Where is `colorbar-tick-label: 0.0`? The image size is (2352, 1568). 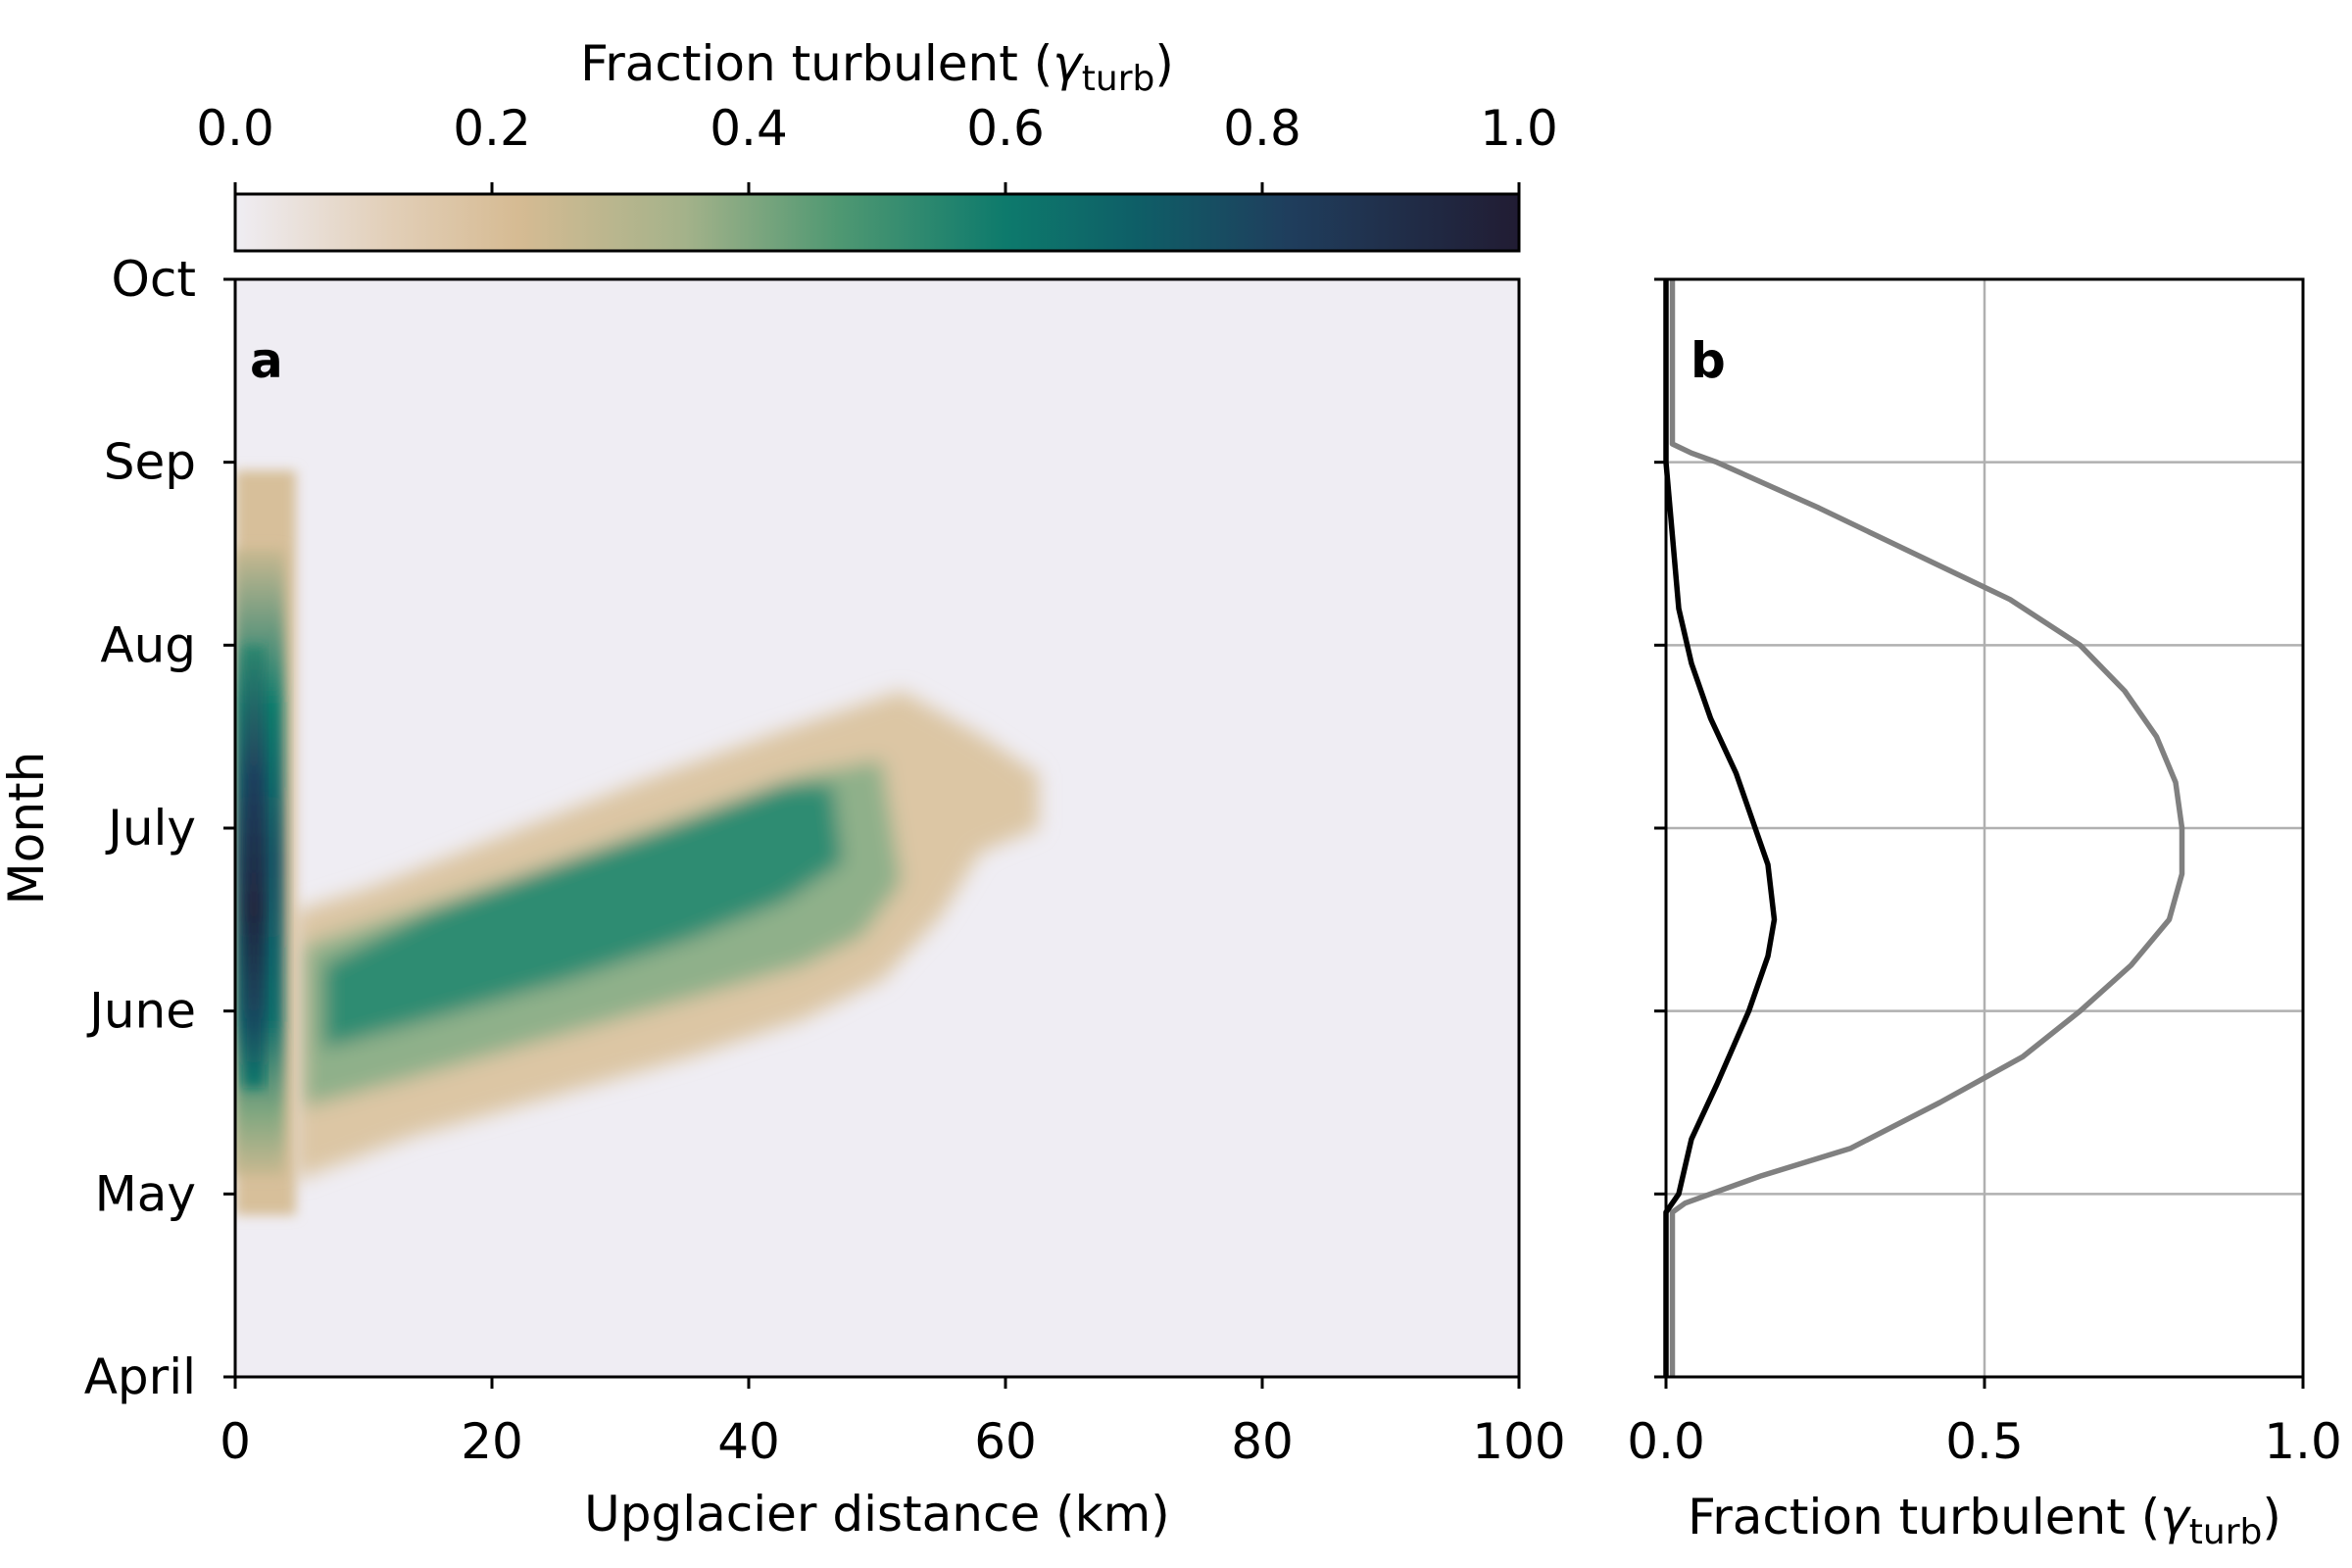
colorbar-tick-label: 0.0 is located at coordinates (235, 128).